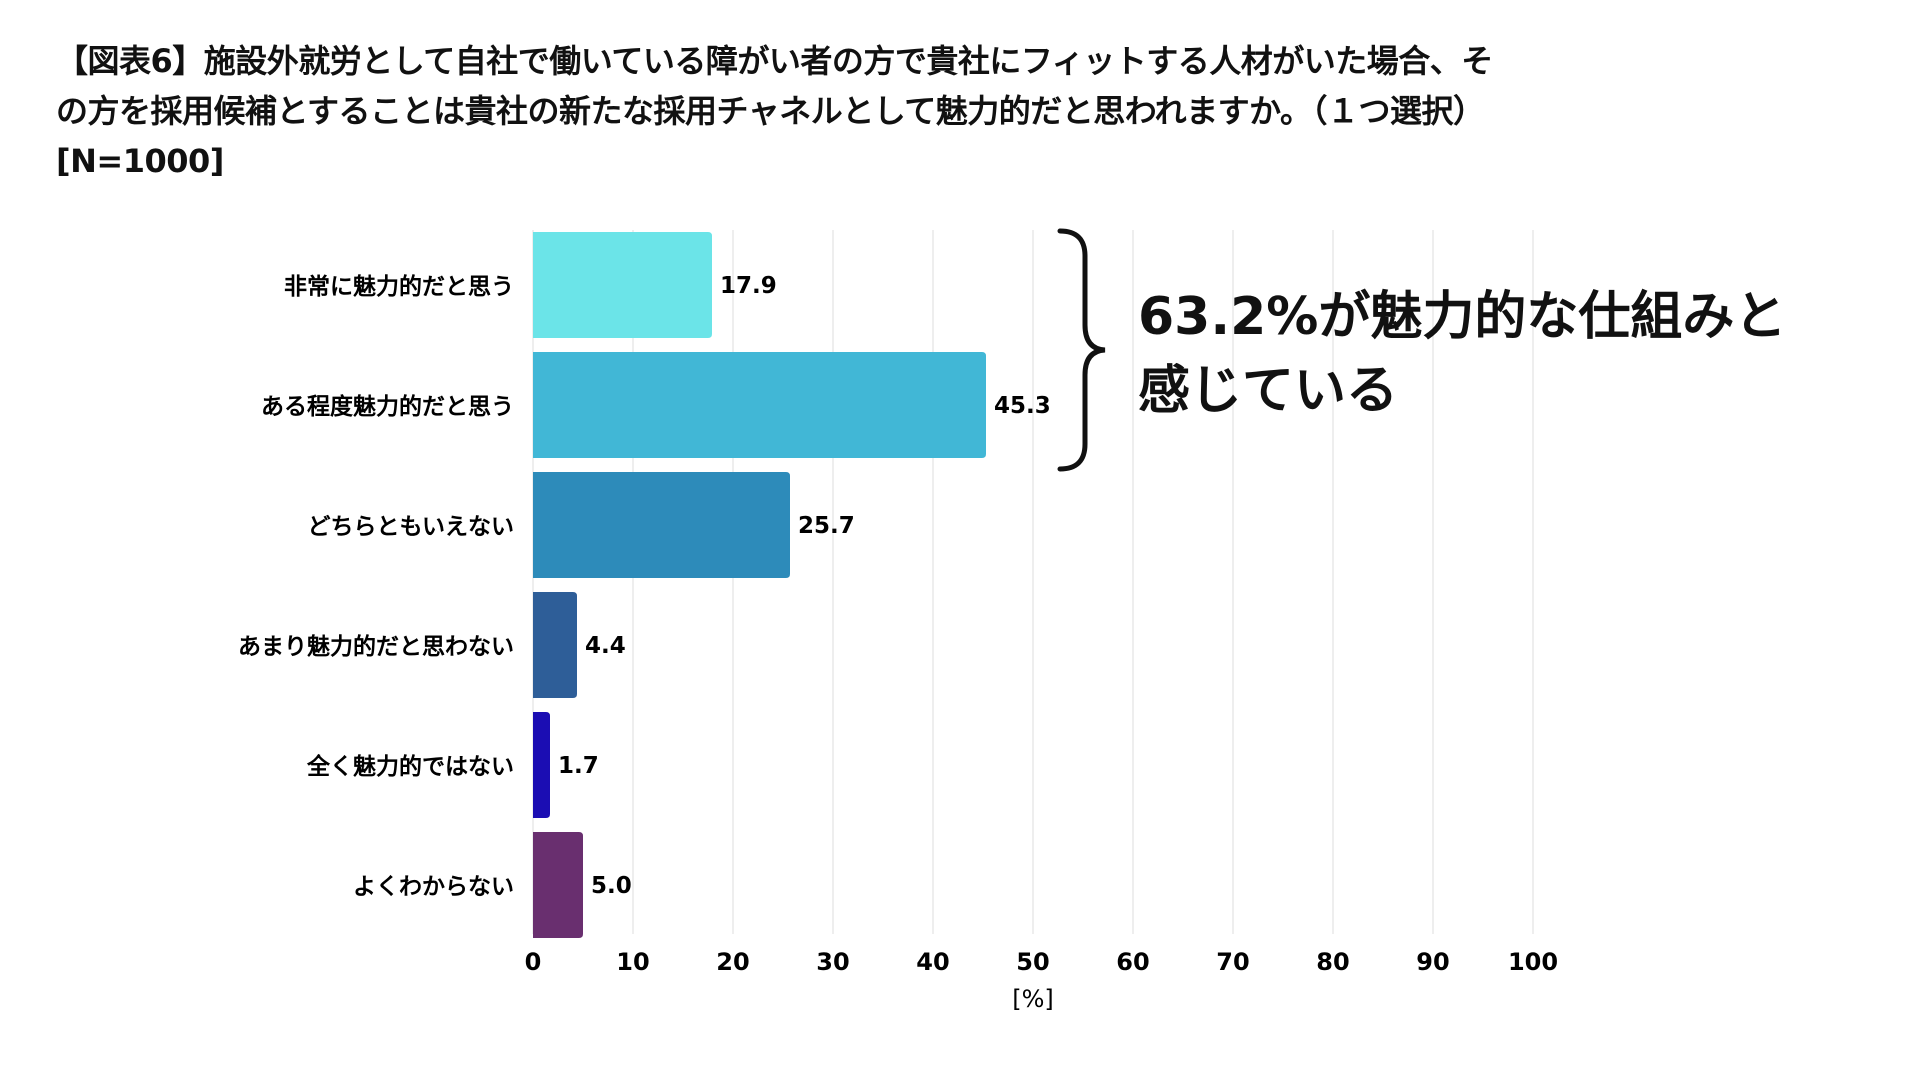 The width and height of the screenshot is (1920, 1080). I want to click on x-tick-label: 60, so click(1132, 962).